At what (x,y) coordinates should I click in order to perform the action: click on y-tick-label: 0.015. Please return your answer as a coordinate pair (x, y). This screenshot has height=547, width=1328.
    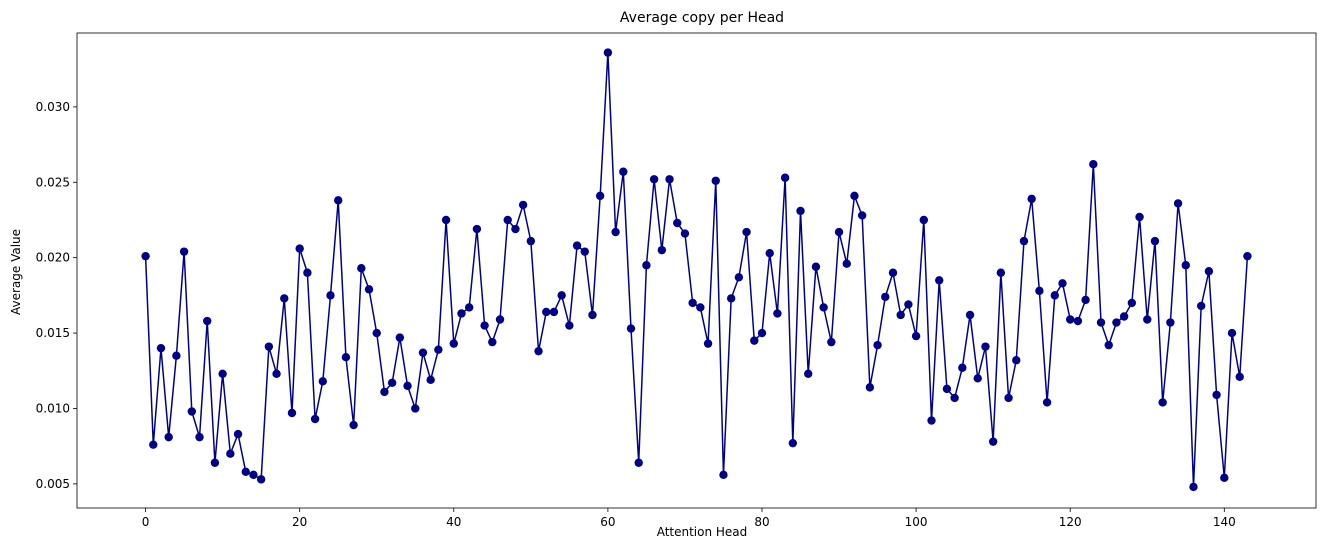
    Looking at the image, I should click on (53, 333).